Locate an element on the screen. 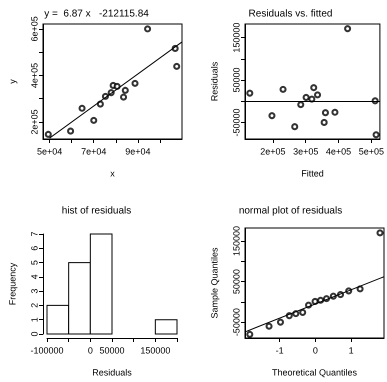 This screenshot has height=382, width=387. y-tick-label: 6e+05 is located at coordinates (35, 29).